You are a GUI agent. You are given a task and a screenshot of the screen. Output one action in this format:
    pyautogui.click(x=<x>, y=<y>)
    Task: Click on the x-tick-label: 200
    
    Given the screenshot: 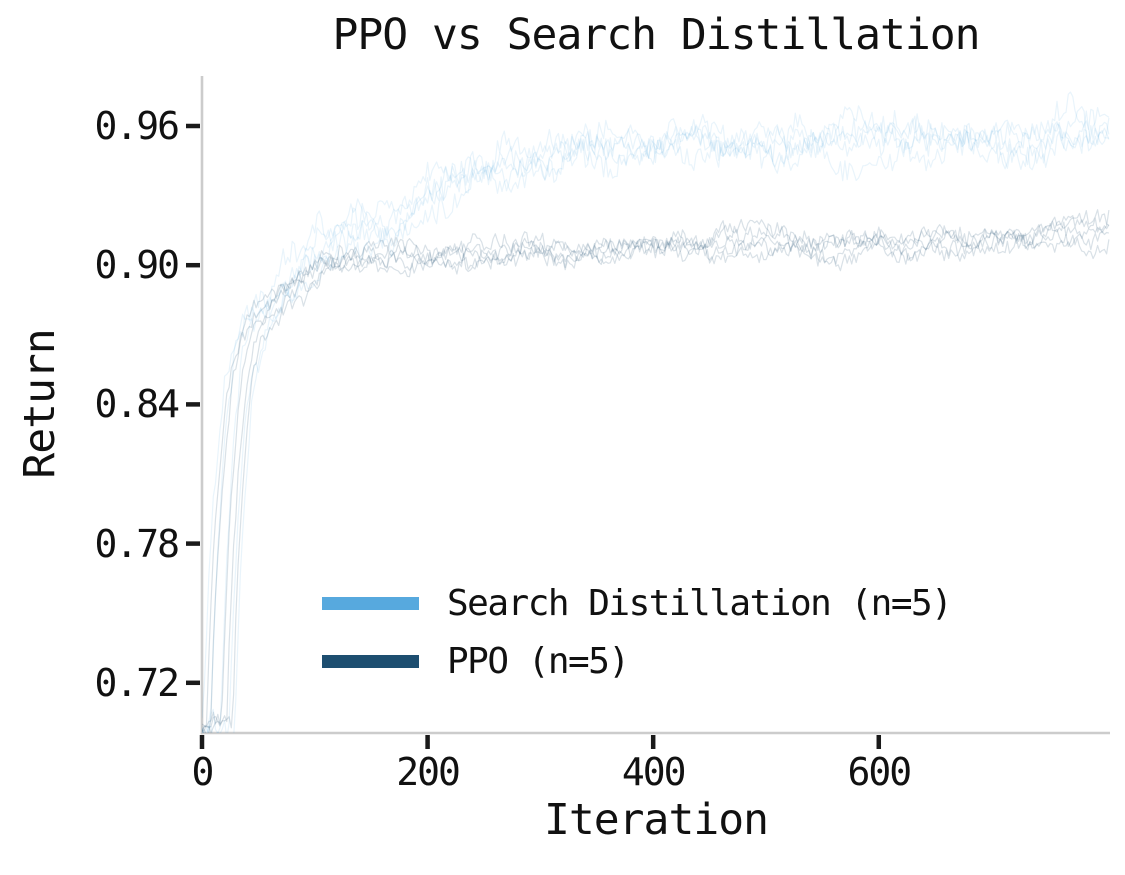 What is the action you would take?
    pyautogui.click(x=428, y=772)
    